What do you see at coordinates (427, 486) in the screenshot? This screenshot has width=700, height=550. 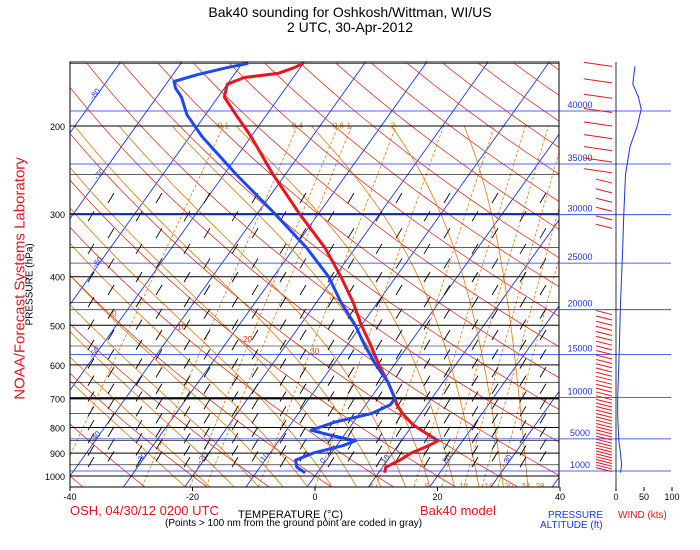 I see `mixing-ratio-label: 8` at bounding box center [427, 486].